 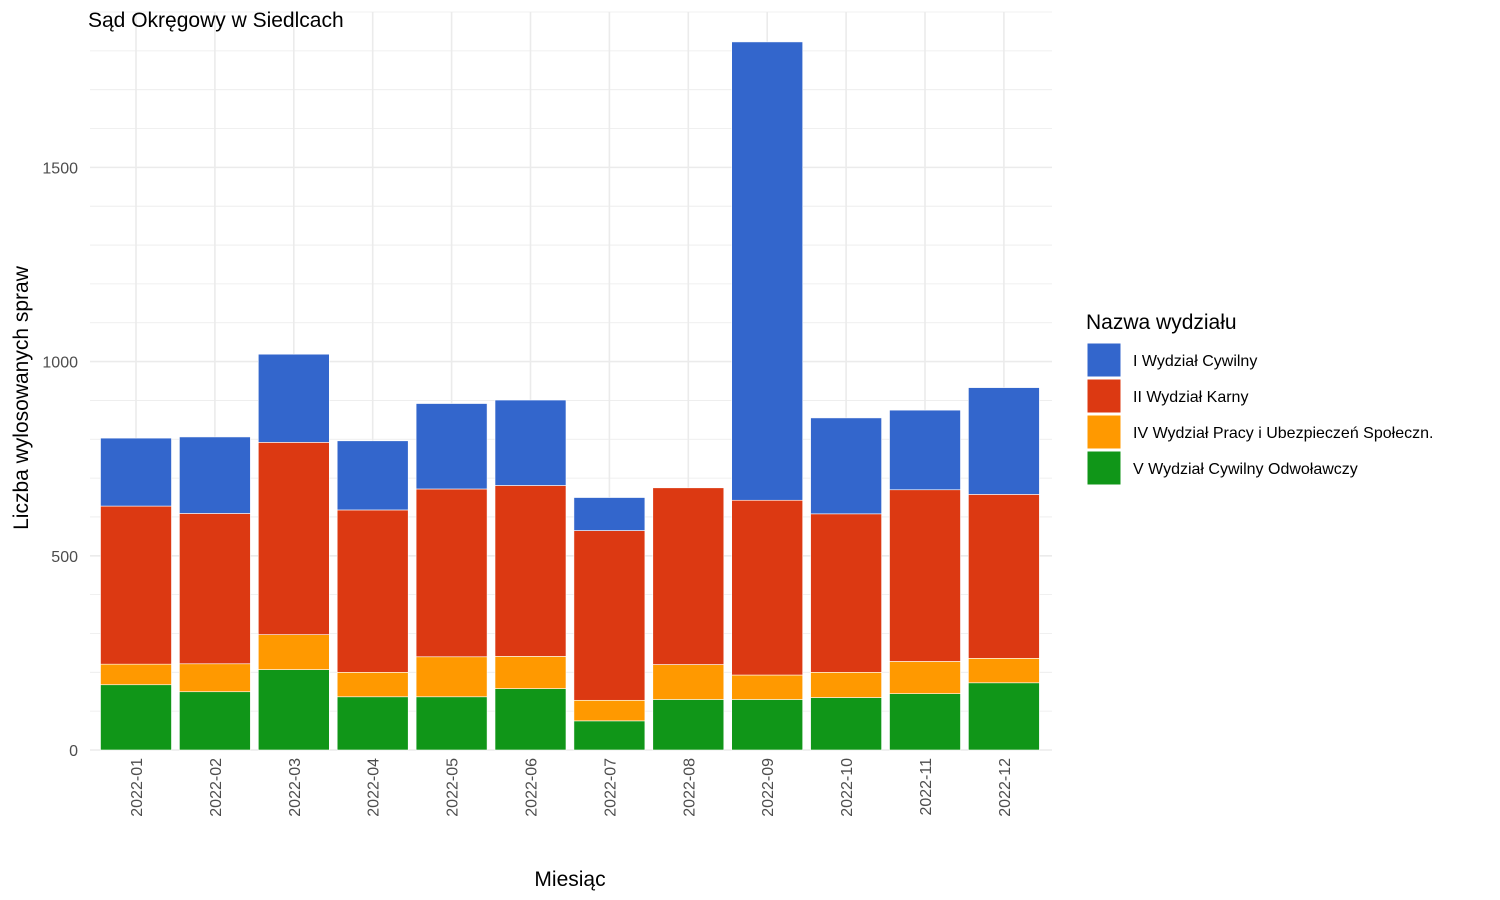 What do you see at coordinates (60, 460) in the screenshot?
I see `y-axis-ticks: 0 500 1000 1500` at bounding box center [60, 460].